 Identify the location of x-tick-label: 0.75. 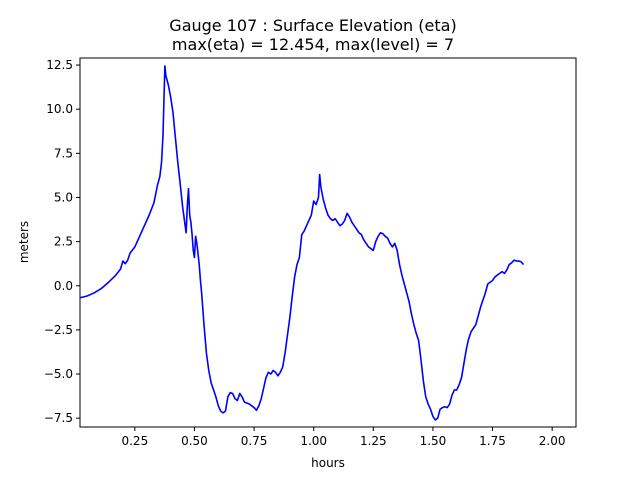
(254, 441).